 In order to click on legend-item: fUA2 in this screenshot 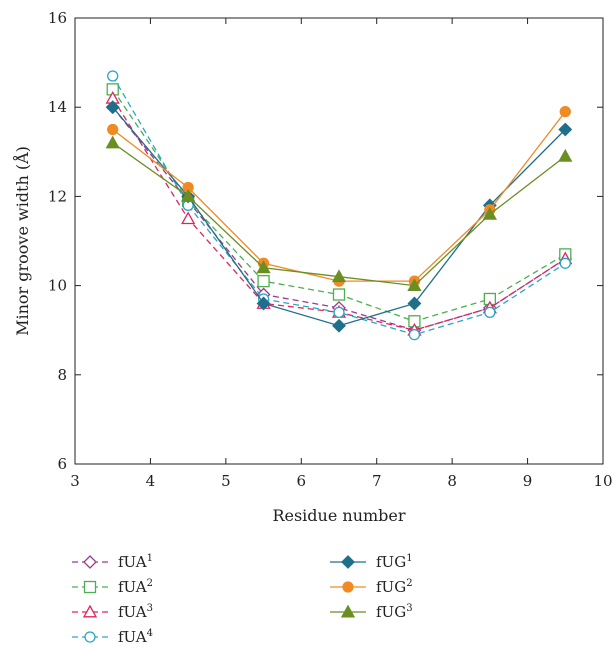, I will do `click(112, 587)`.